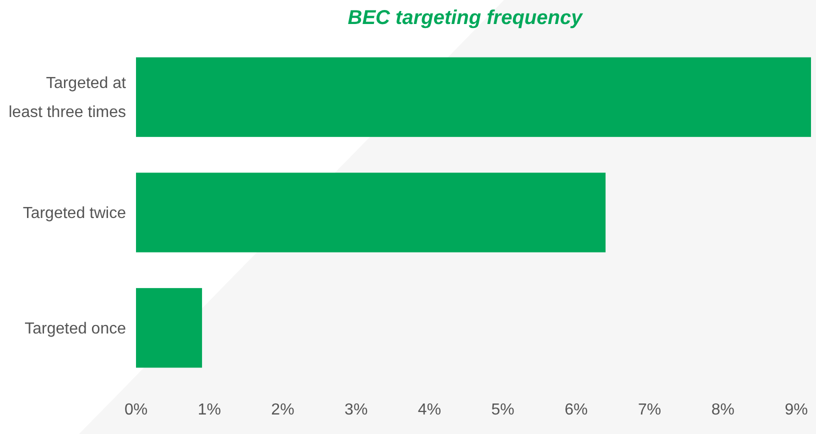 This screenshot has width=816, height=434. Describe the element at coordinates (723, 409) in the screenshot. I see `x-tick-label: 8%` at that location.